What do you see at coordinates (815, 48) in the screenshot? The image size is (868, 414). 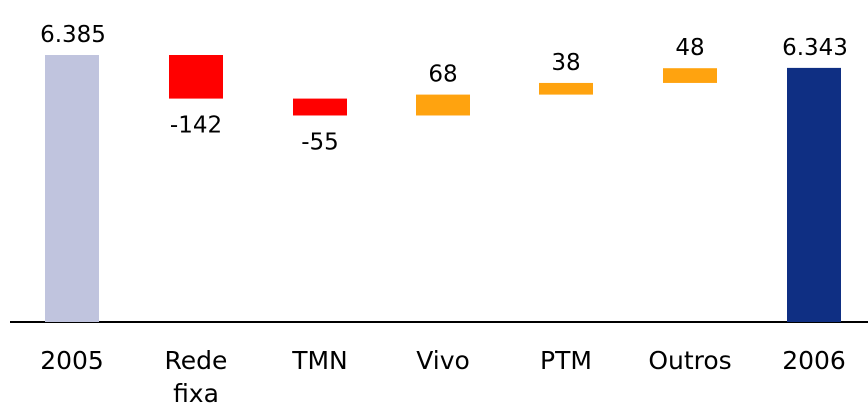 I see `data-label: 6.343` at bounding box center [815, 48].